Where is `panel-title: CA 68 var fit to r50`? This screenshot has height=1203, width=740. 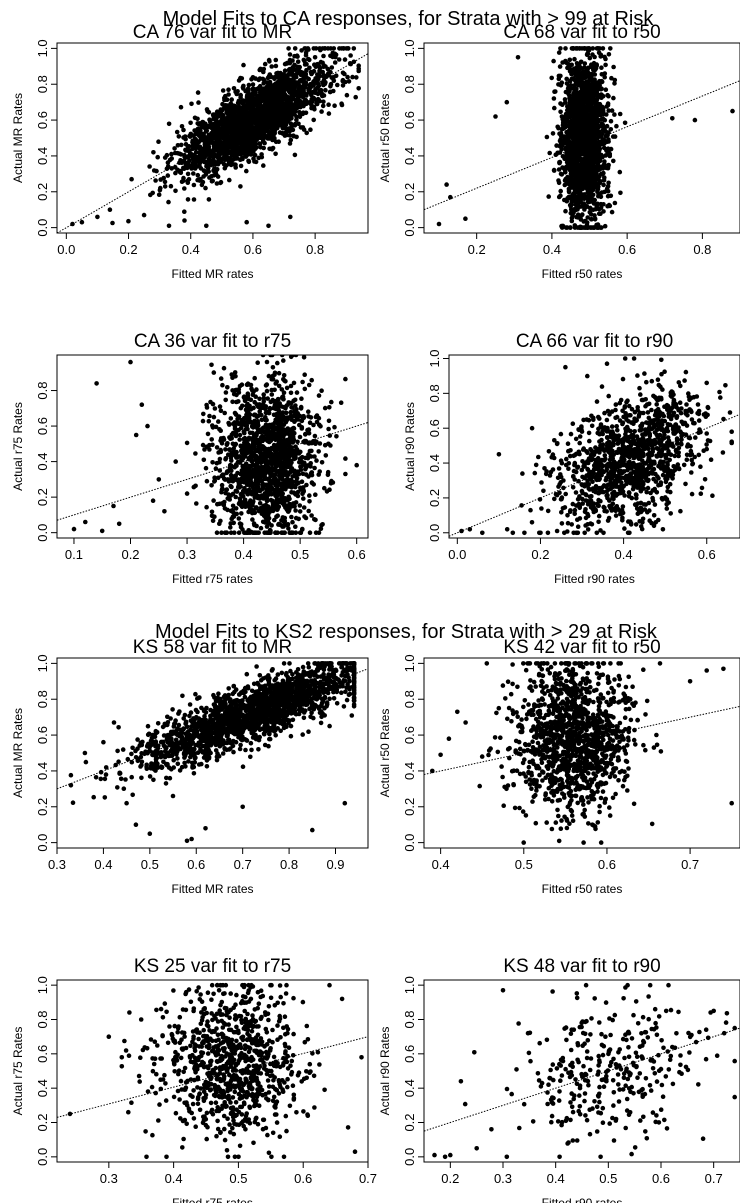
panel-title: CA 68 var fit to r50 is located at coordinates (581, 32).